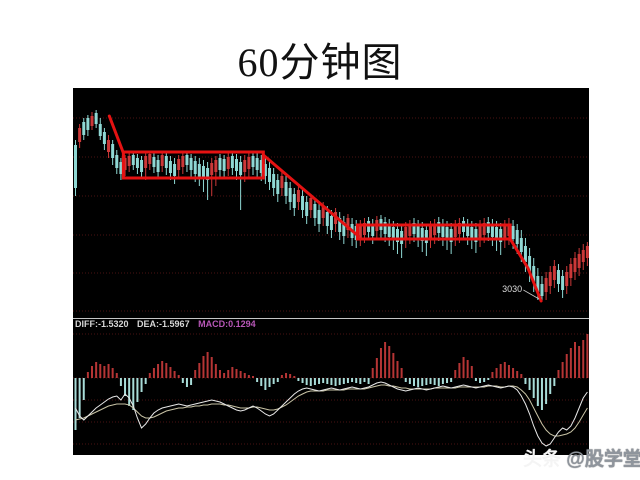 The image size is (640, 480). I want to click on watermark: 头条 @股学堂, so click(581, 457).